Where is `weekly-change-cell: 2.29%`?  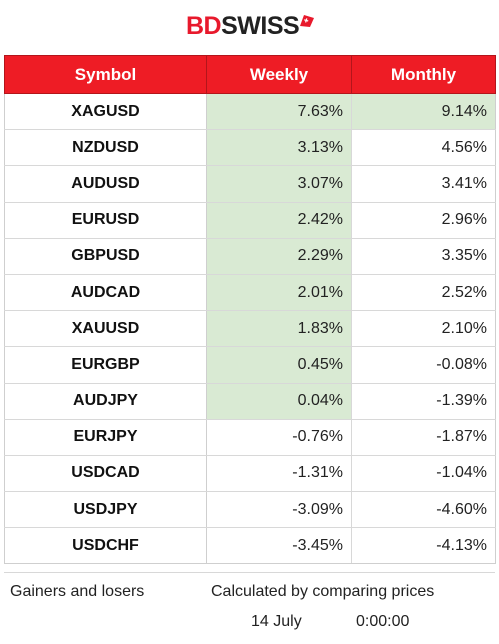
weekly-change-cell: 2.29% is located at coordinates (279, 256).